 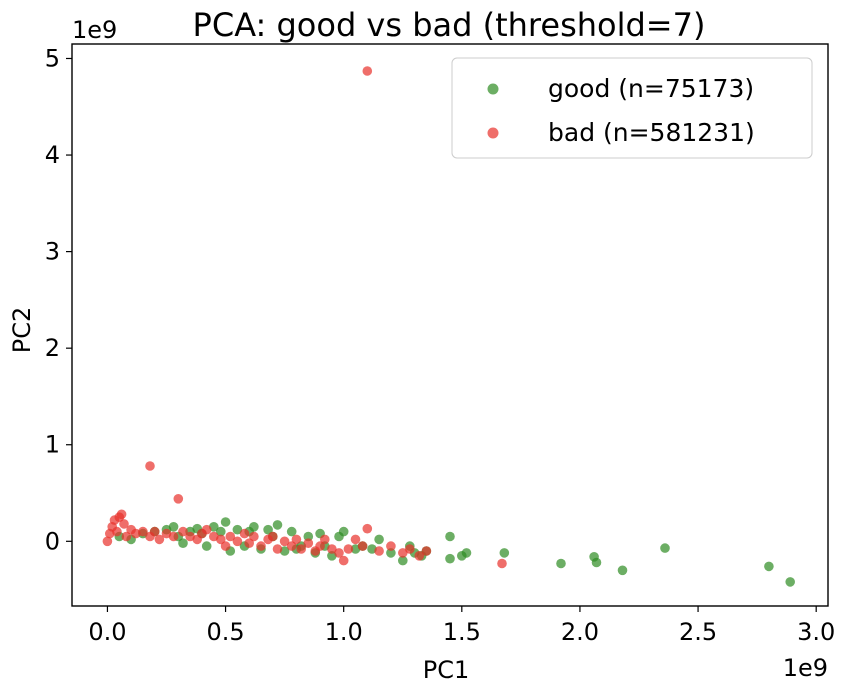 I want to click on y-tick-label: 4, so click(x=52, y=155).